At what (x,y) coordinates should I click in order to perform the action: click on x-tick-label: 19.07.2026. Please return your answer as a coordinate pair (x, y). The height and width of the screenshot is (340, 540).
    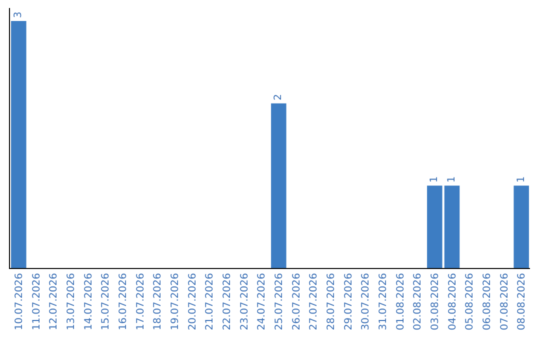
    Looking at the image, I should click on (175, 301).